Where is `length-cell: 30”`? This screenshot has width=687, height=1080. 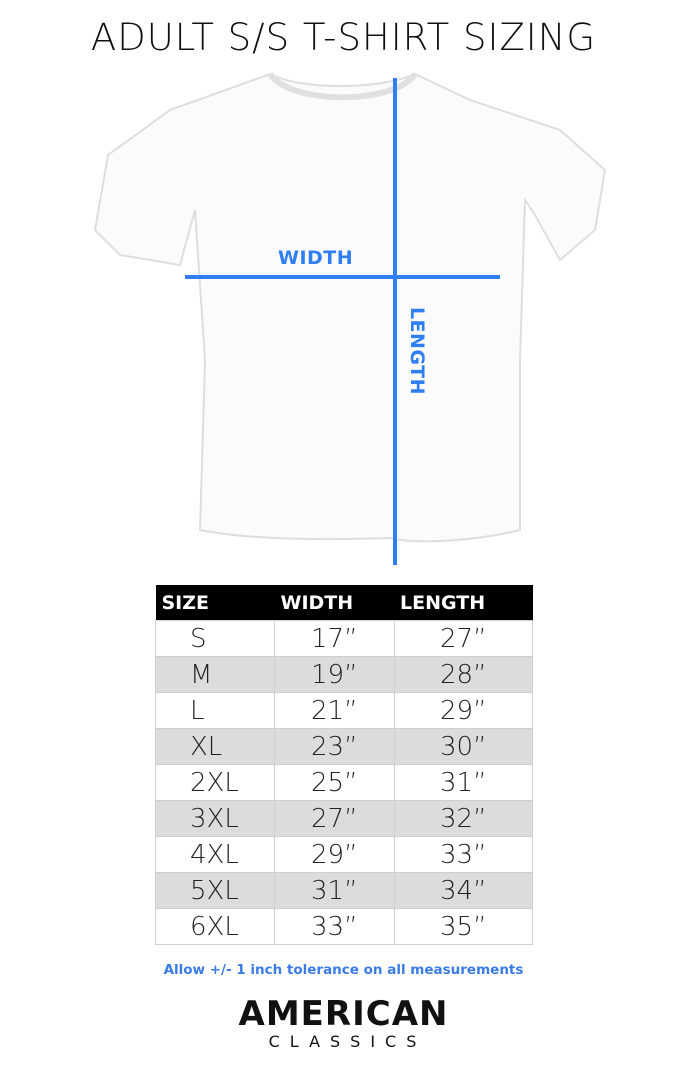 length-cell: 30” is located at coordinates (463, 746).